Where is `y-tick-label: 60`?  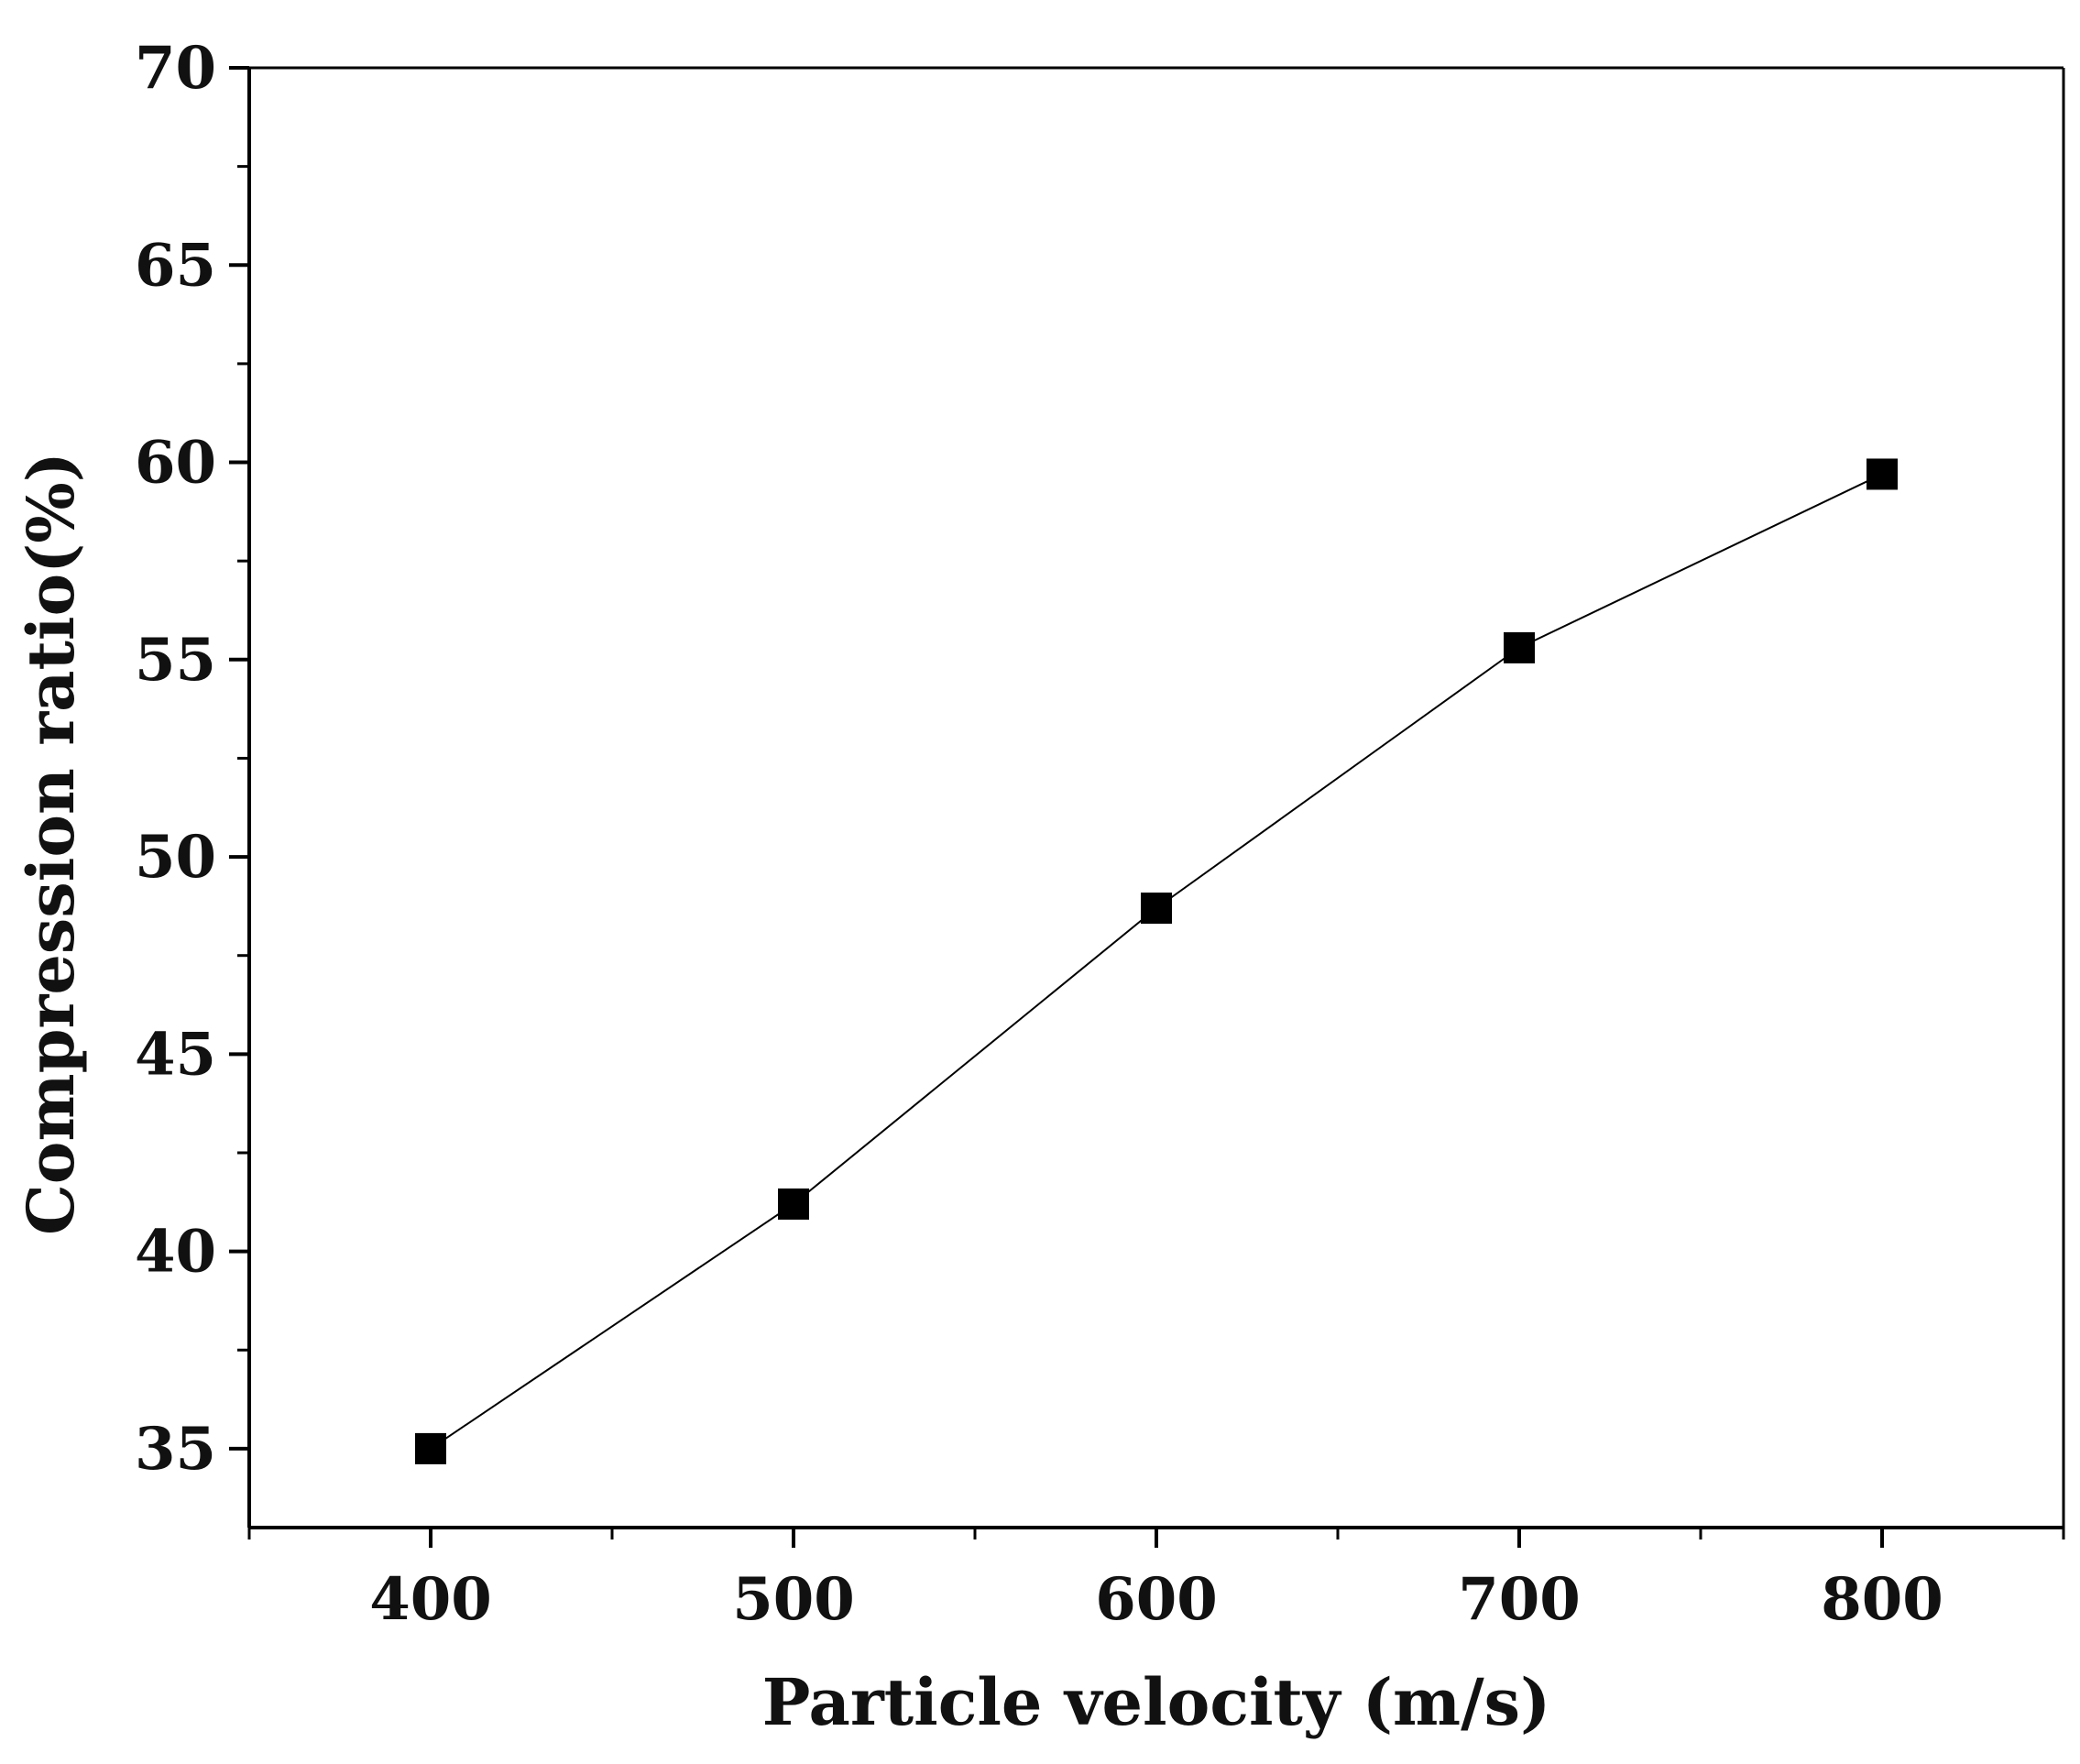 y-tick-label: 60 is located at coordinates (175, 463).